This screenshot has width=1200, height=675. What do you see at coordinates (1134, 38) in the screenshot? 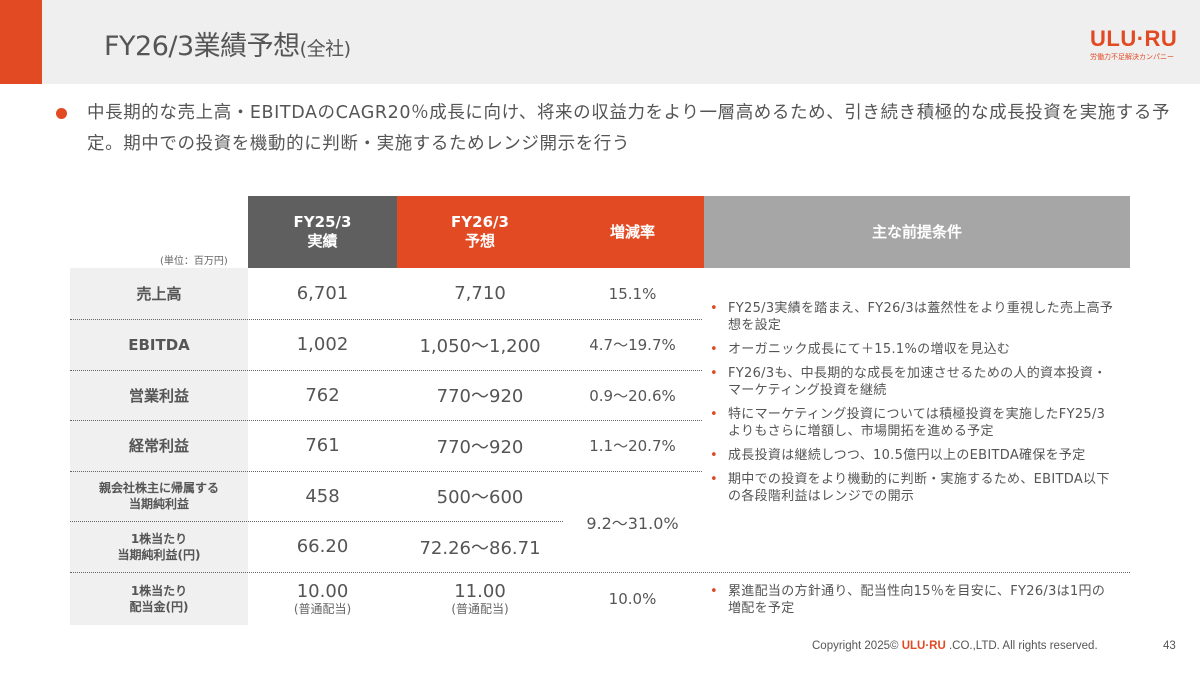
I see `logo-wordmark: ULU·RU` at bounding box center [1134, 38].